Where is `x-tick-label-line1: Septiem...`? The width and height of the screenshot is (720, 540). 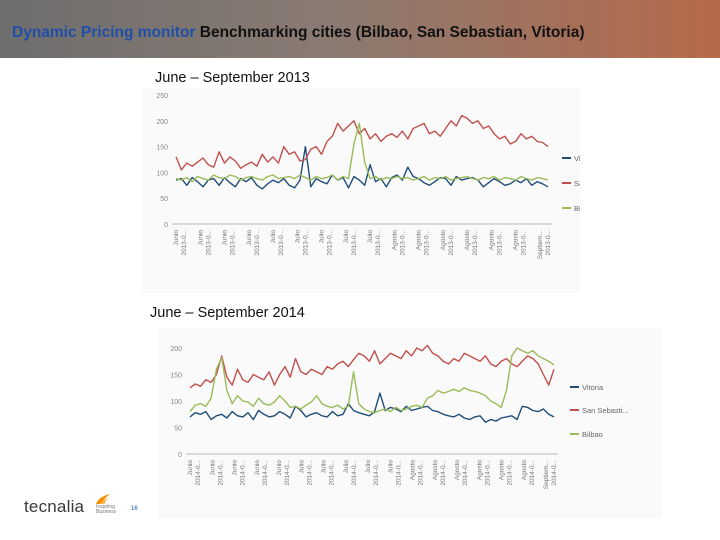 x-tick-label-line1: Septiem... is located at coordinates (546, 474).